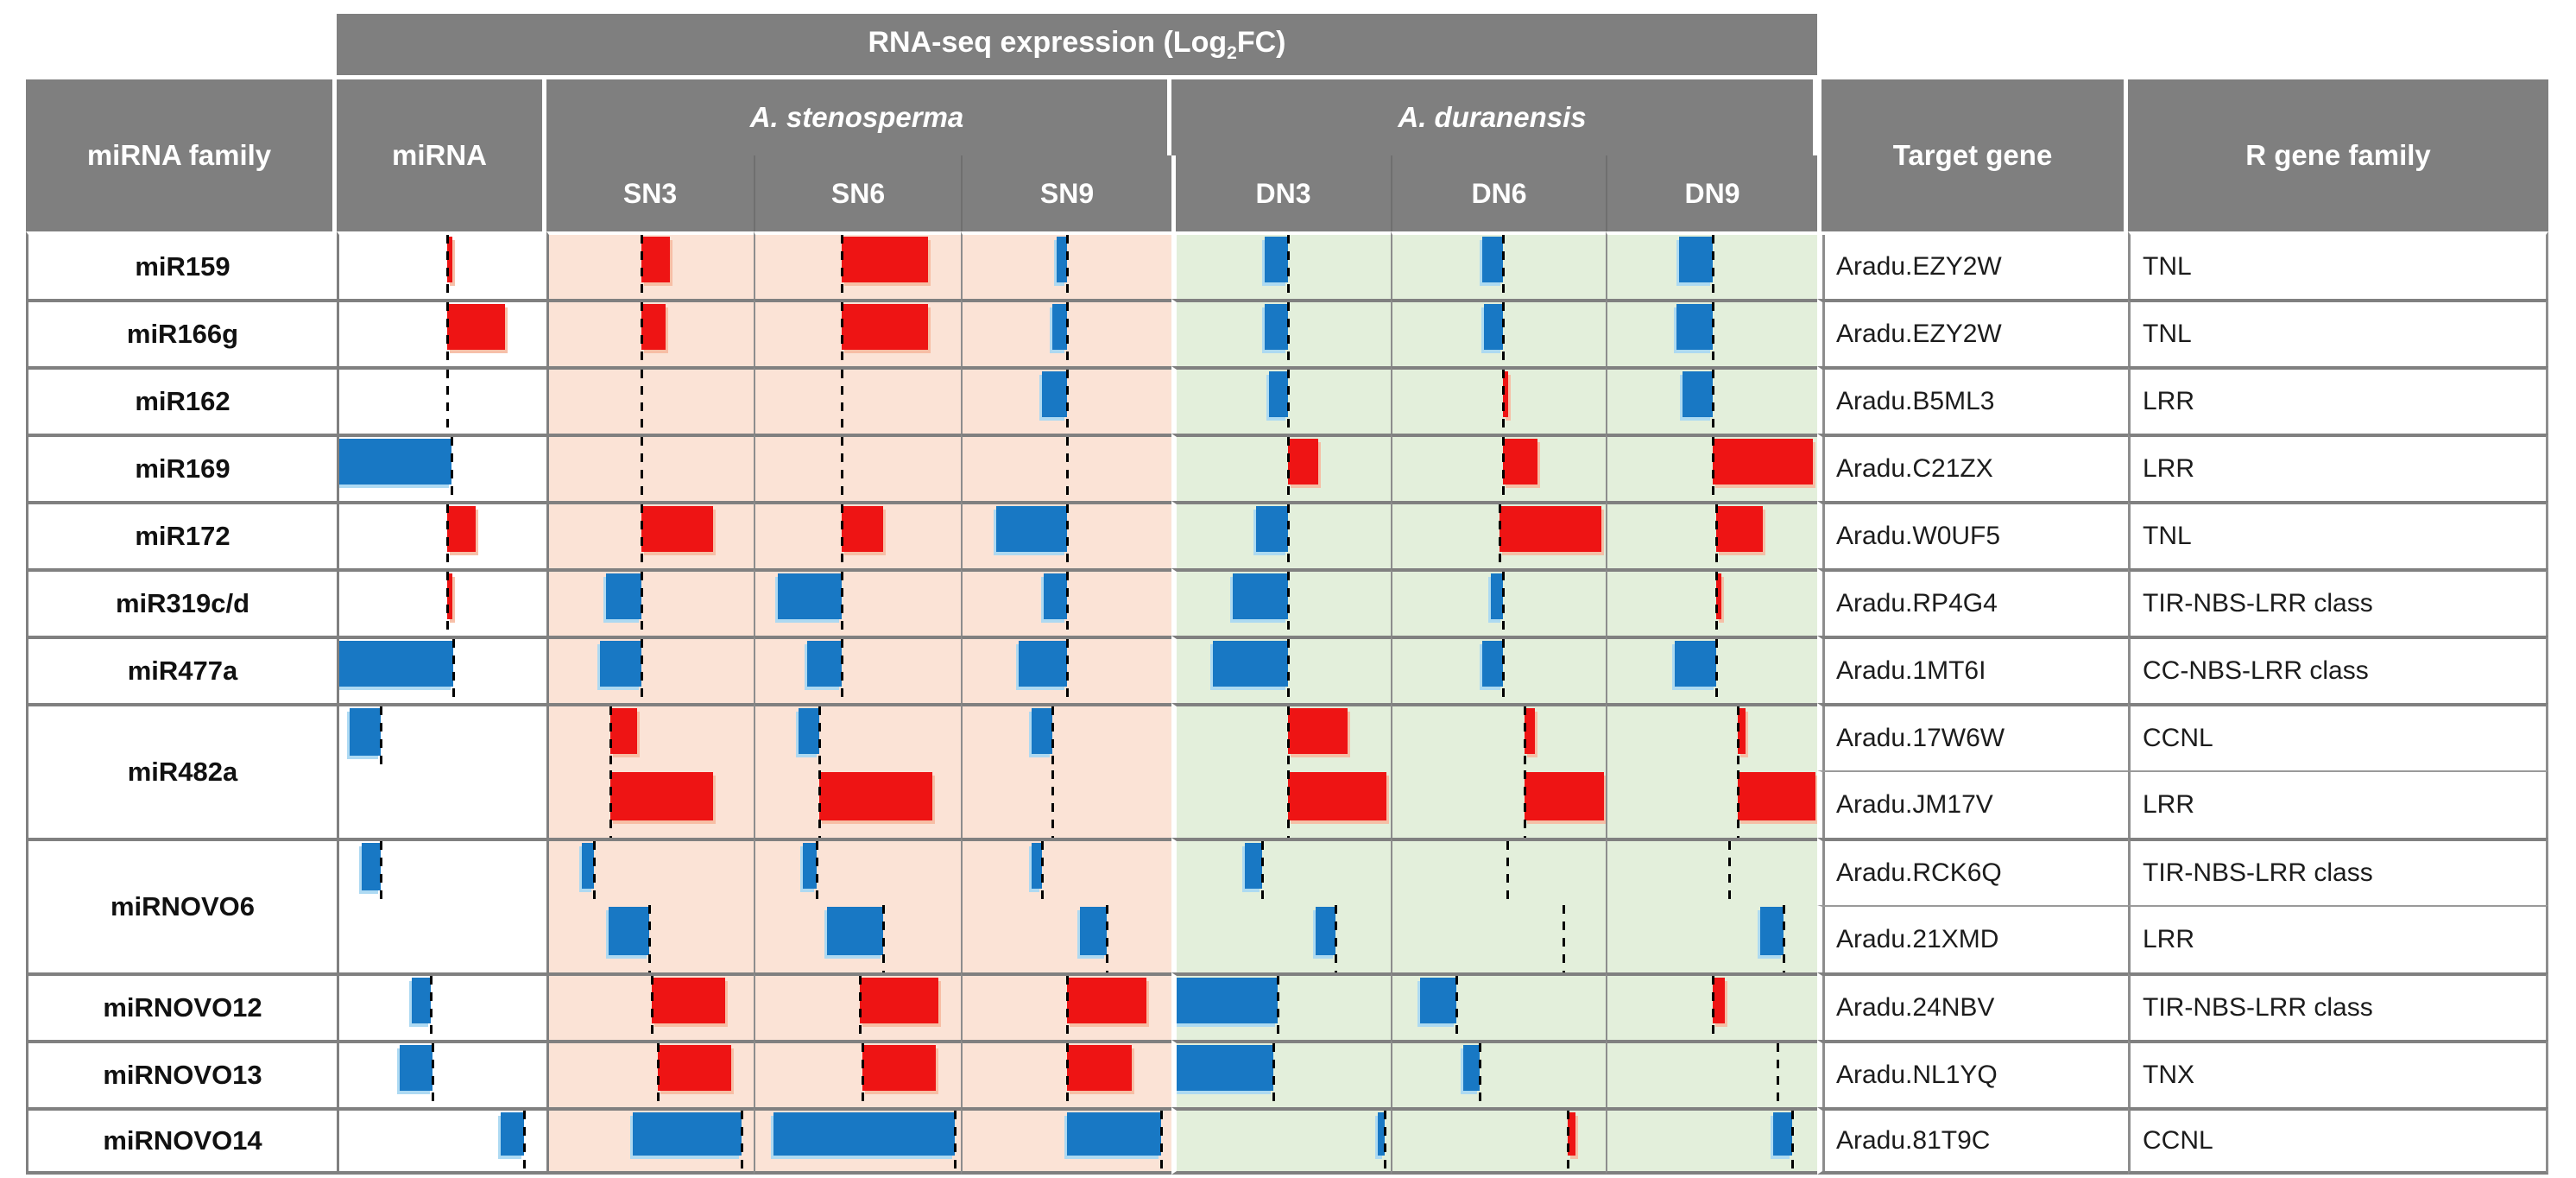  Describe the element at coordinates (650, 193) in the screenshot. I see `sample-header-sn3: SN3` at that location.